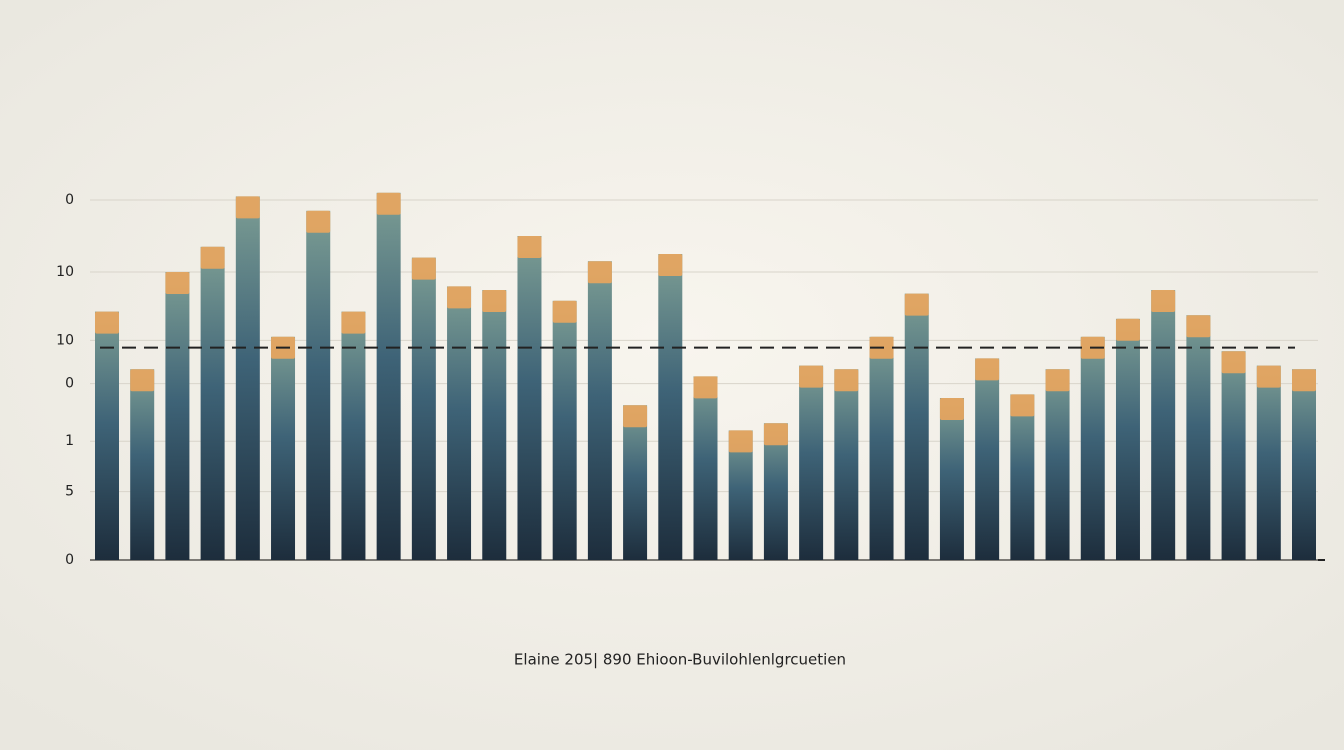 The height and width of the screenshot is (750, 1344). Describe the element at coordinates (69, 441) in the screenshot. I see `y-tick-label: 1` at that location.